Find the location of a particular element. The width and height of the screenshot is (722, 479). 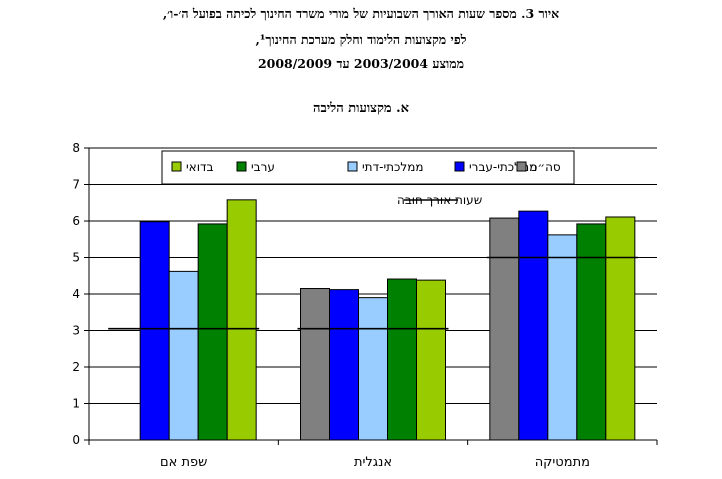

legend-label: ממלכתי-עברי is located at coordinates (503, 167).